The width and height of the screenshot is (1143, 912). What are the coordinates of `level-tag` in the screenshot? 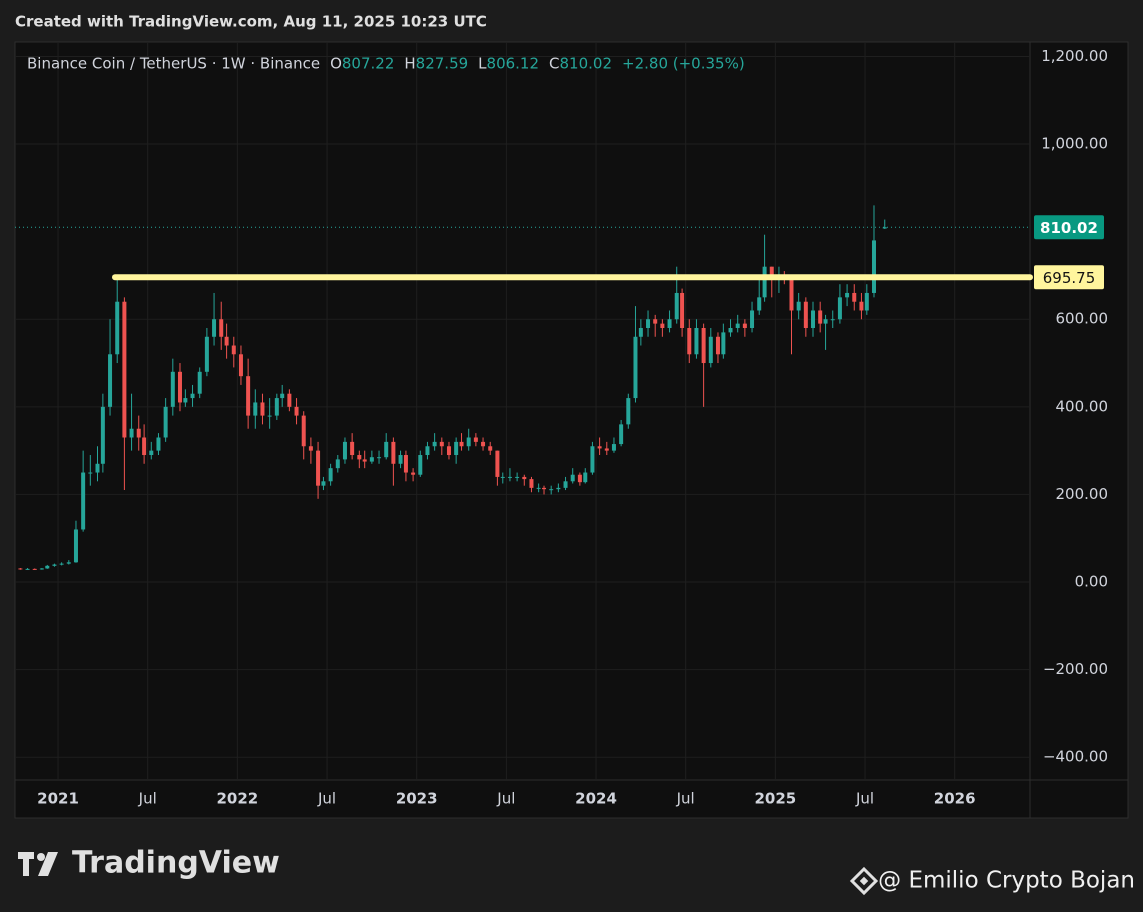 It's located at (1069, 277).